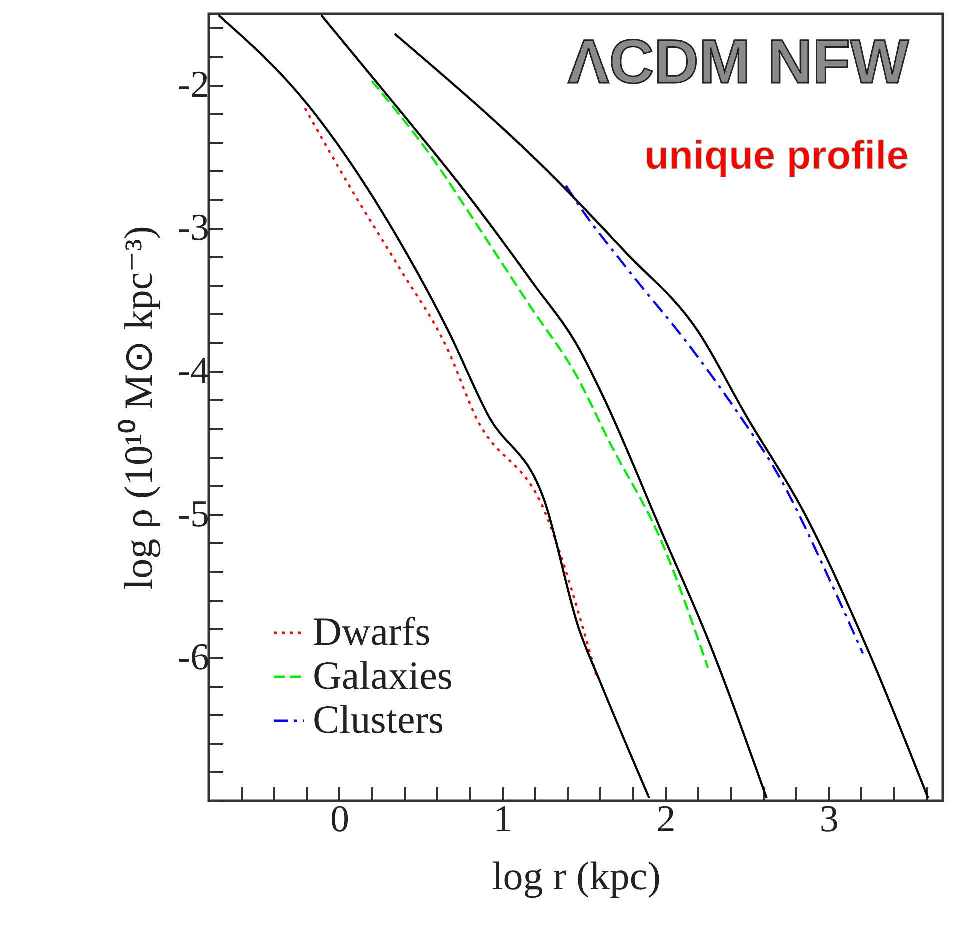  What do you see at coordinates (776, 156) in the screenshot?
I see `annotation: unique profile` at bounding box center [776, 156].